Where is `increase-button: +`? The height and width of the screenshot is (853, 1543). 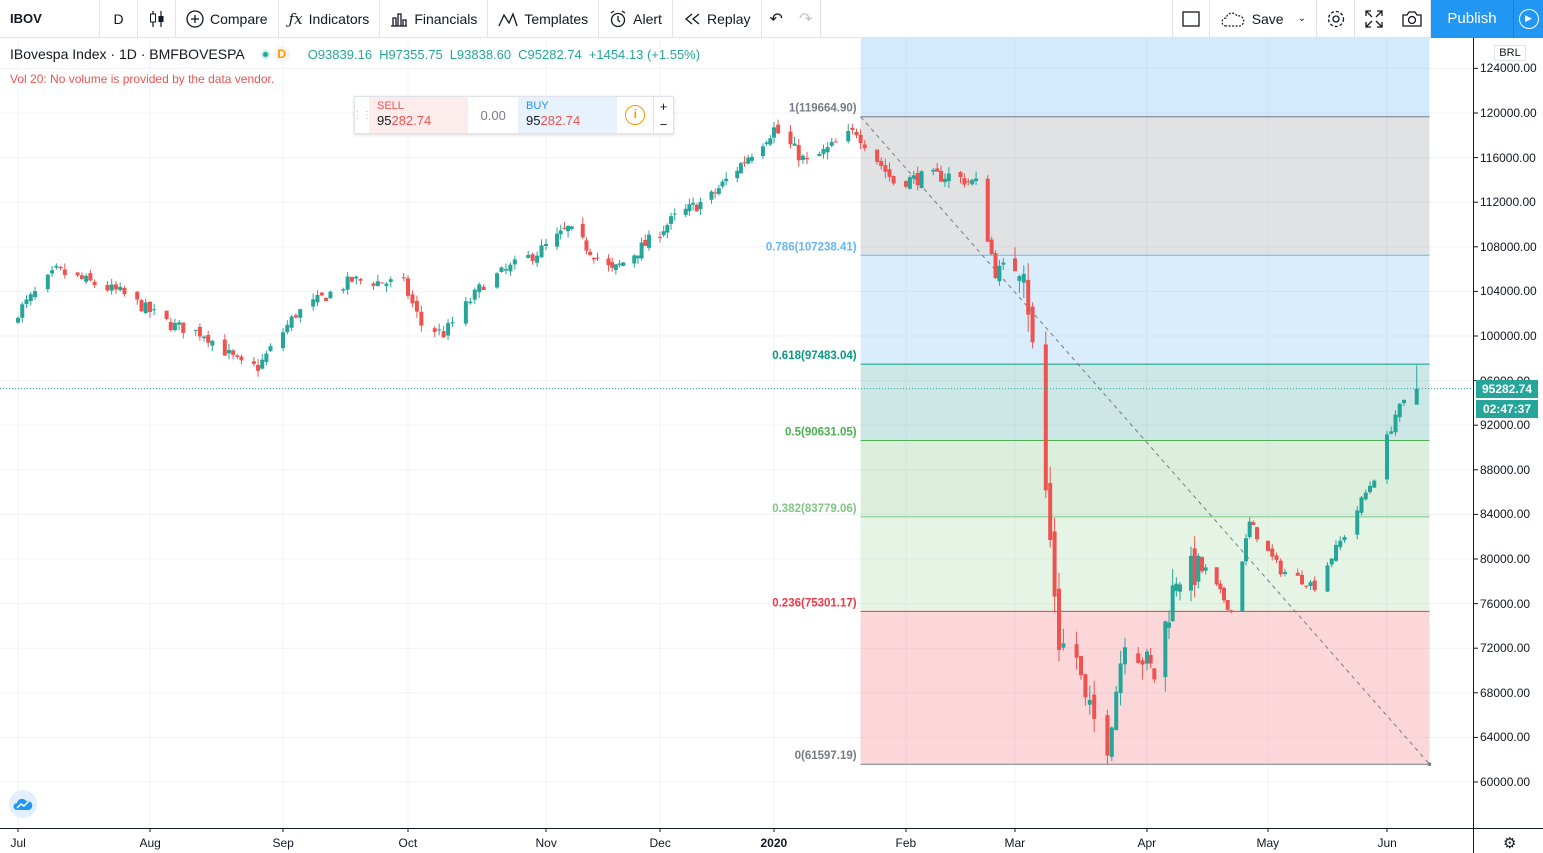 increase-button: + is located at coordinates (663, 106).